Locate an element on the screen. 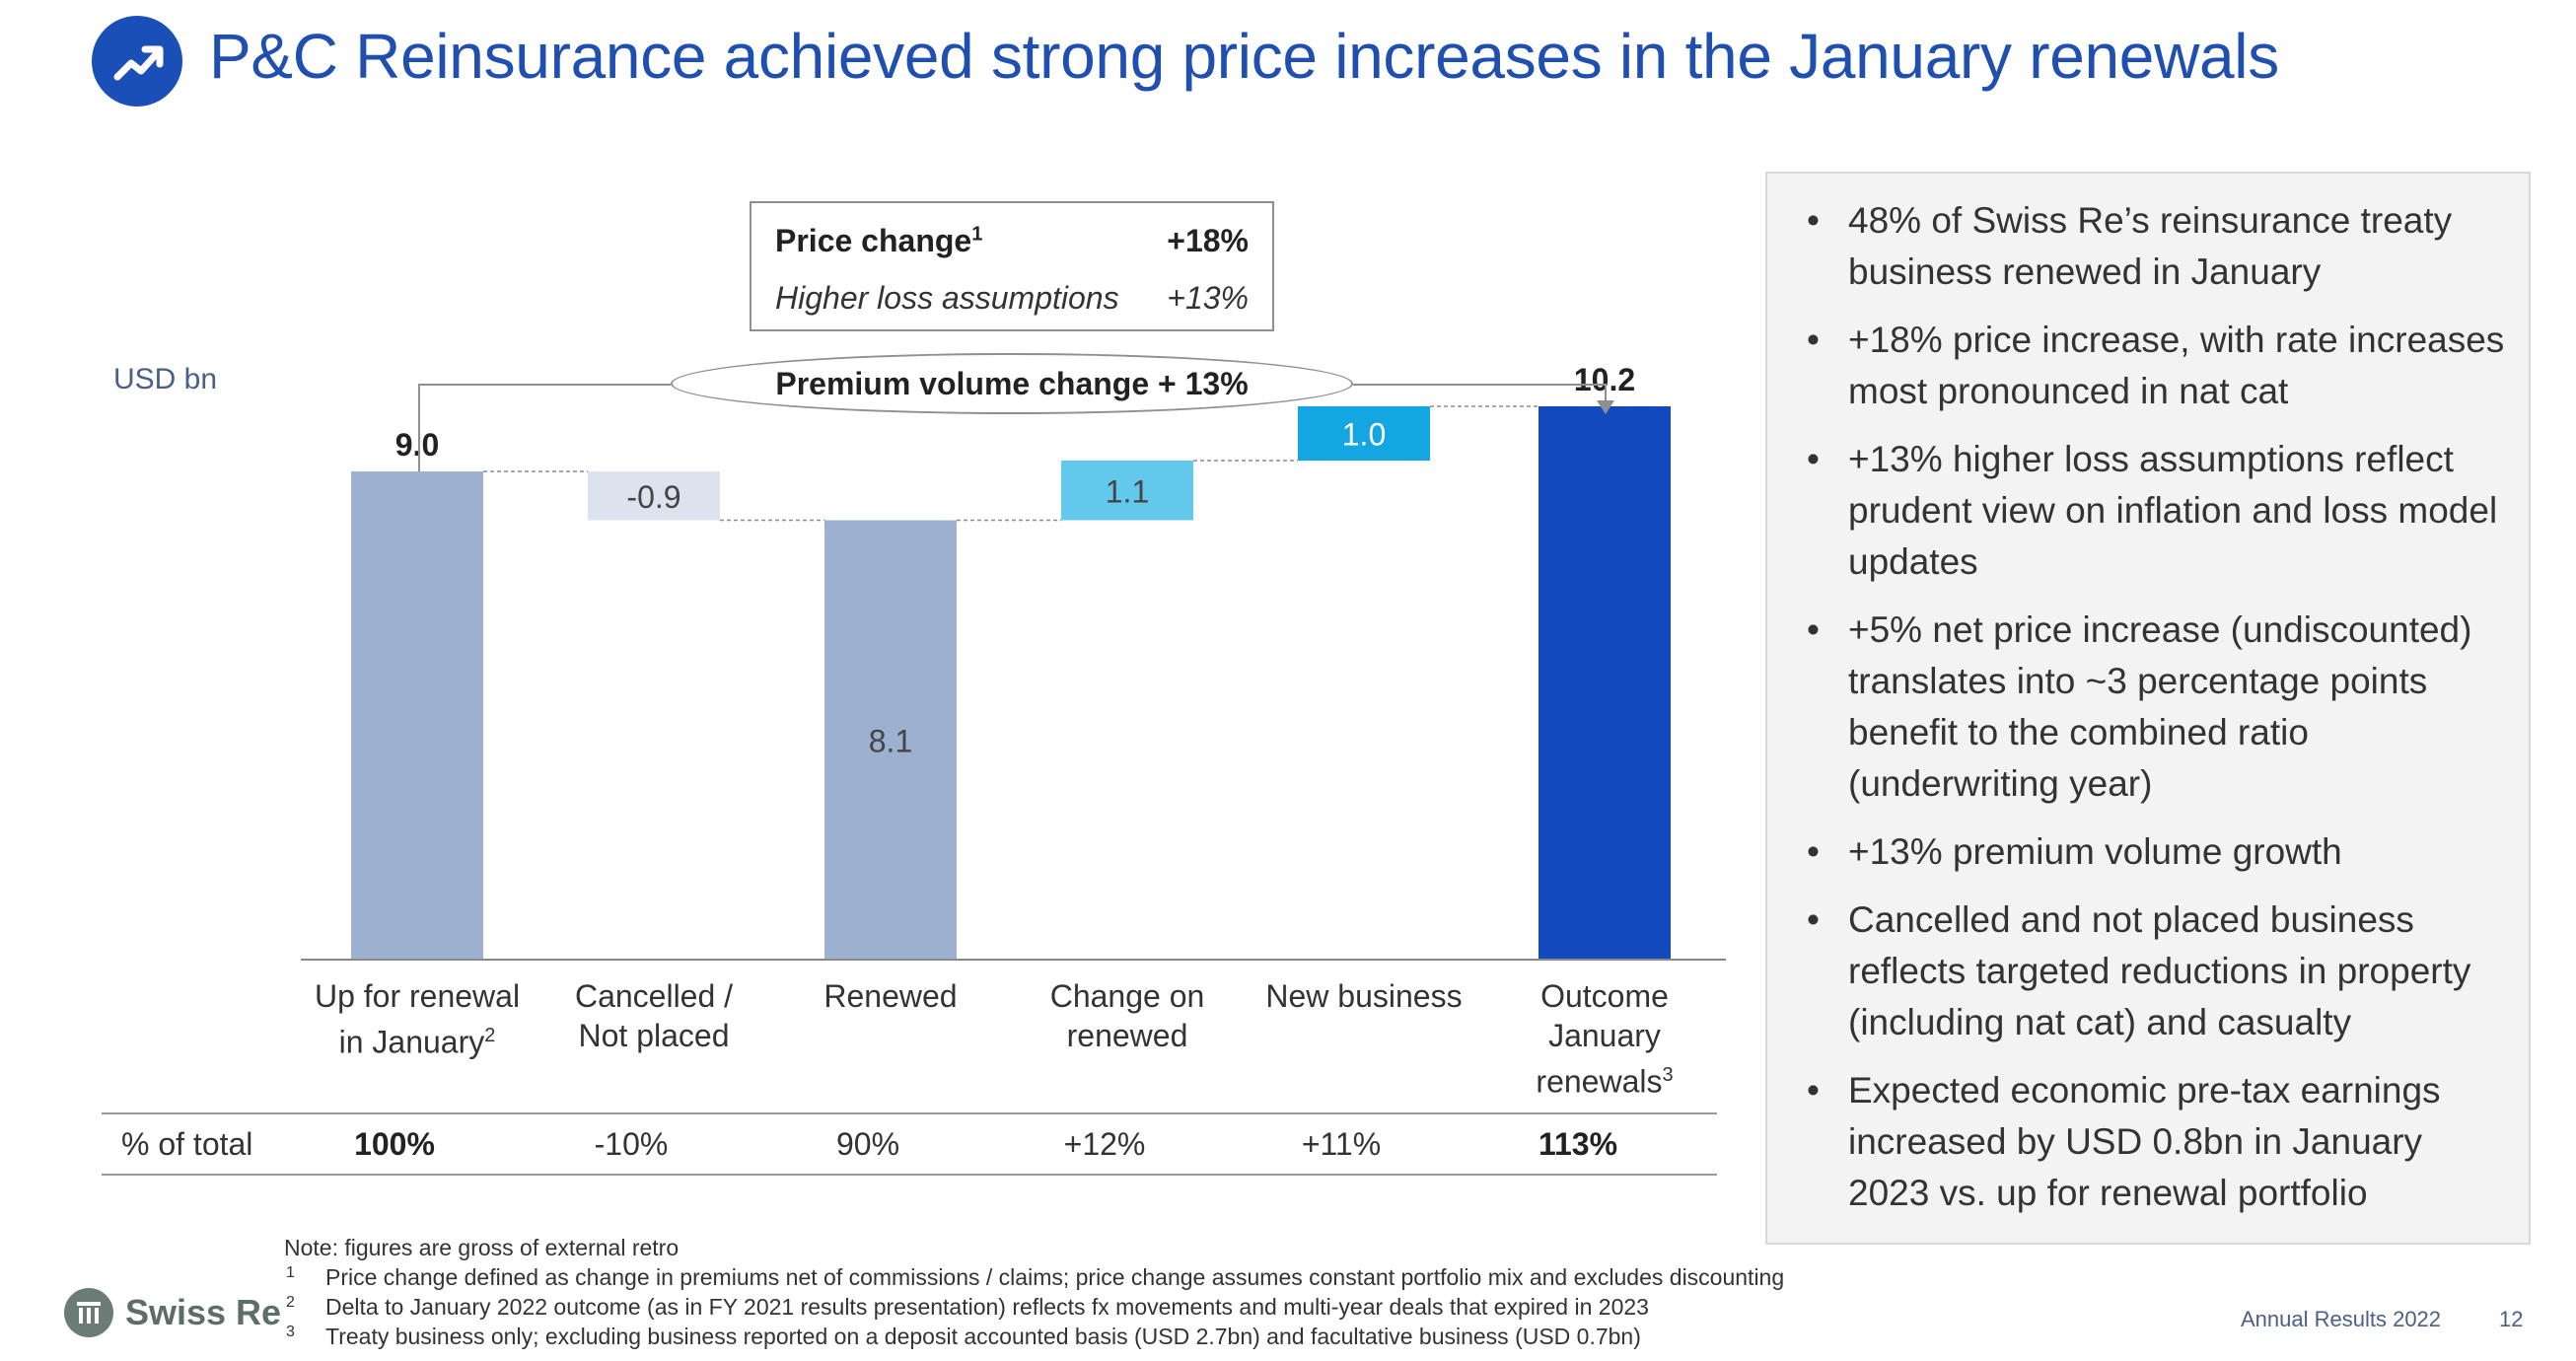 The height and width of the screenshot is (1361, 2576). premium-bracket-left is located at coordinates (544, 427).